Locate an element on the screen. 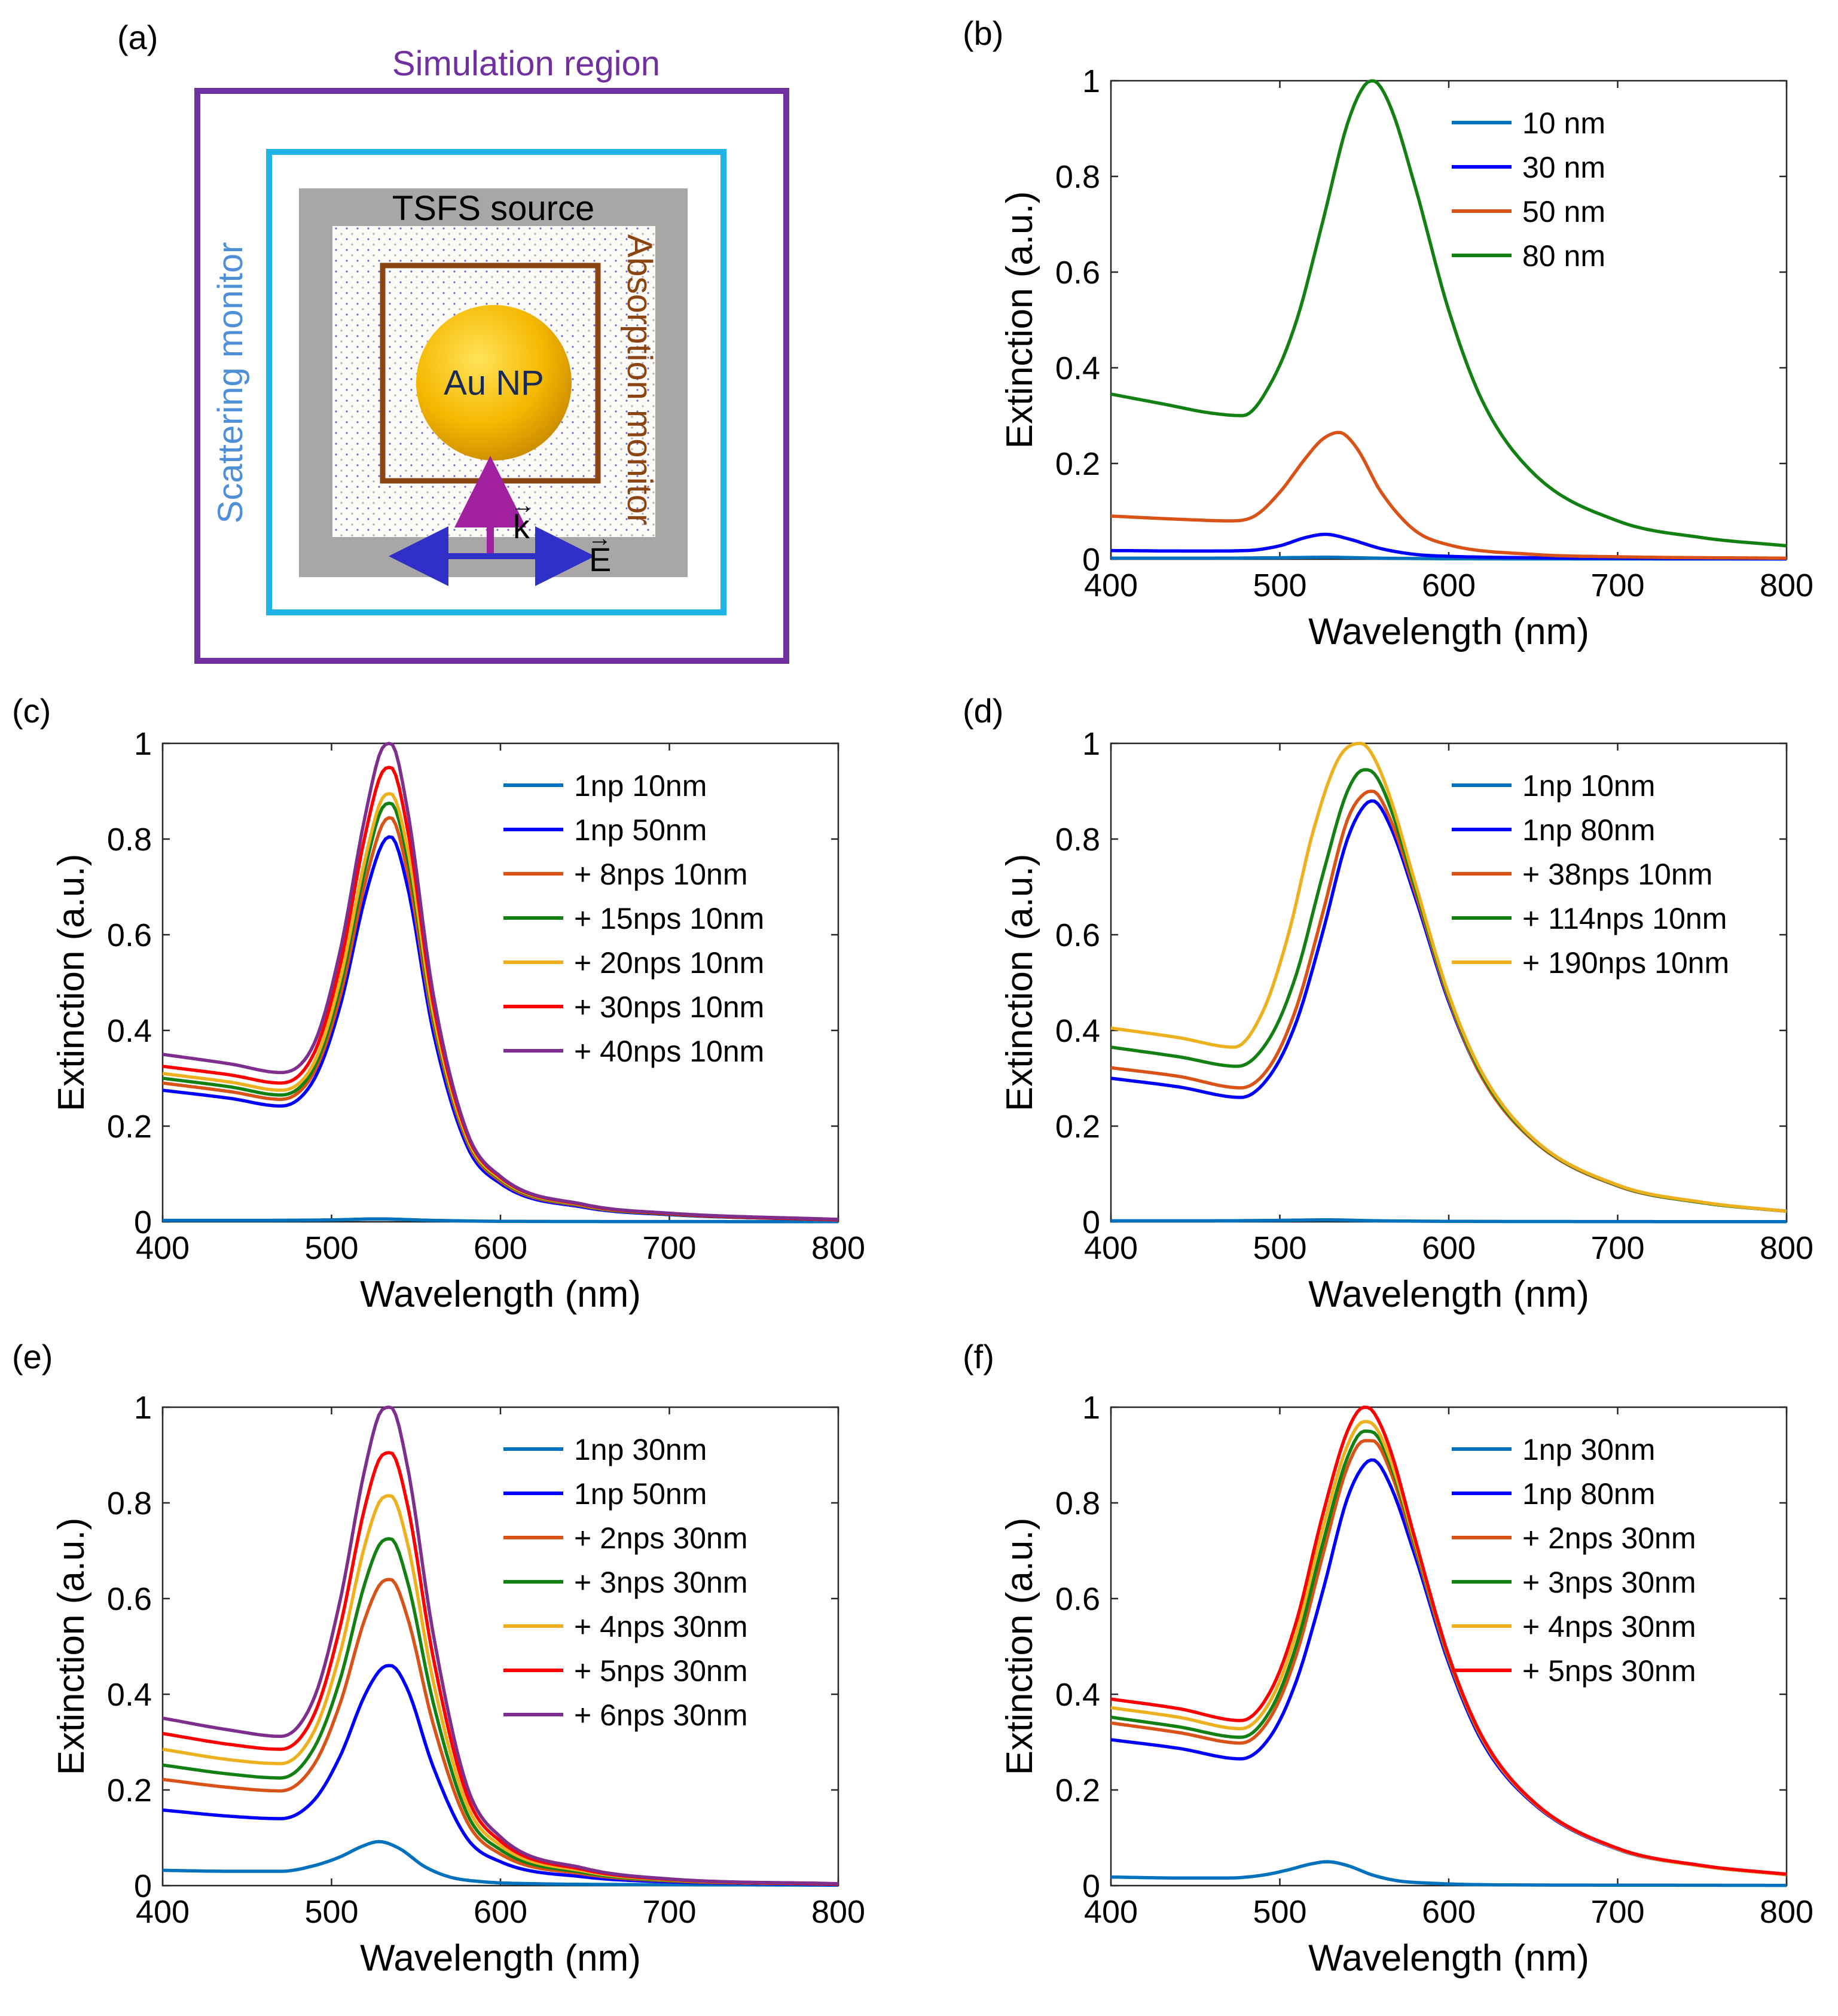  scattering-monitor-box is located at coordinates (496, 382).